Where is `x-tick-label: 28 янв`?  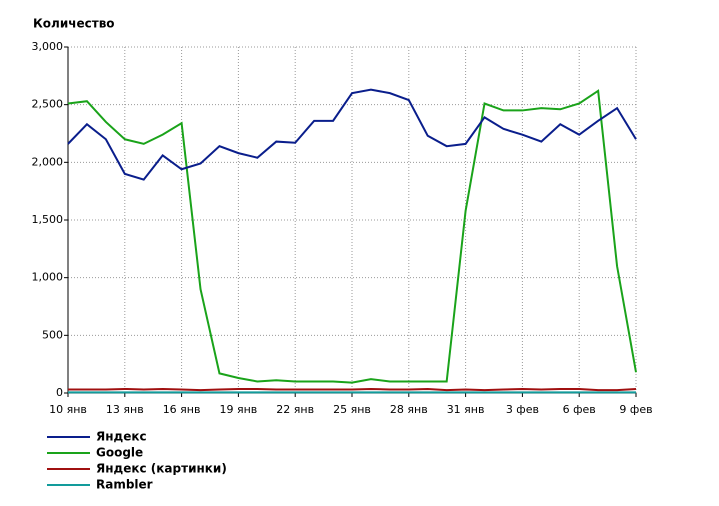
x-tick-label: 28 янв is located at coordinates (409, 409).